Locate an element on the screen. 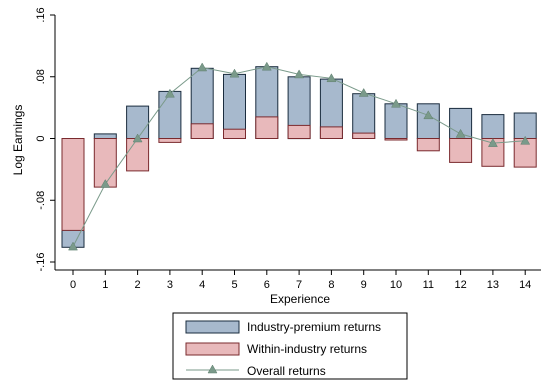 Image resolution: width=541 pixels, height=383 pixels. x-tick-label: 4 is located at coordinates (202, 285).